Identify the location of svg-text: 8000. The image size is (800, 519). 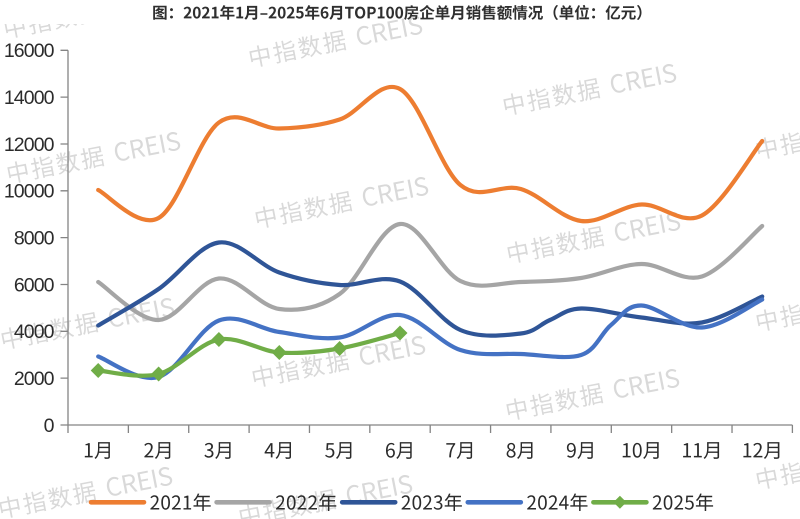
(34, 239).